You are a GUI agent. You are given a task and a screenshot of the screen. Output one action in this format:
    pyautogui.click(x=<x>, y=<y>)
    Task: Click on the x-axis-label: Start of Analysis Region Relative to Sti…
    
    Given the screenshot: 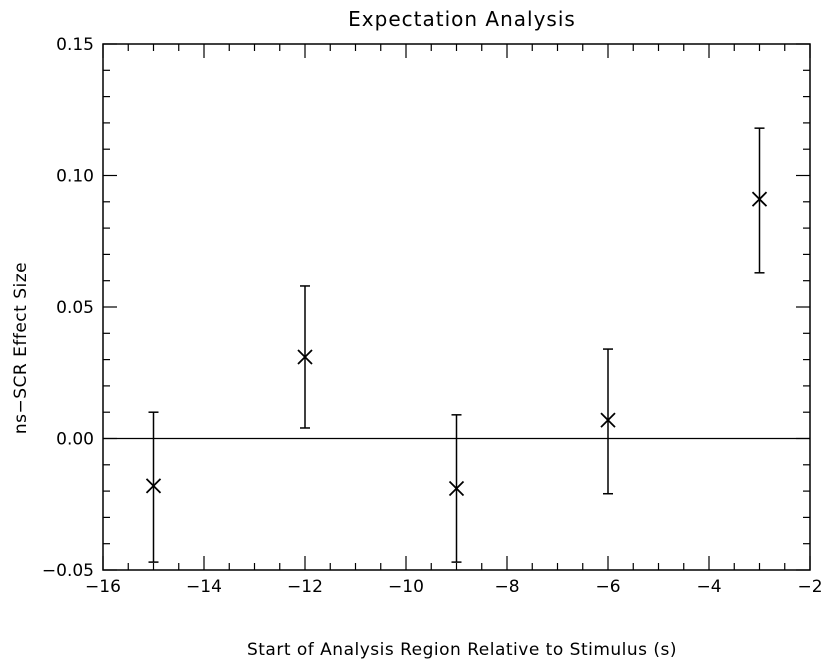 What is the action you would take?
    pyautogui.click(x=462, y=650)
    